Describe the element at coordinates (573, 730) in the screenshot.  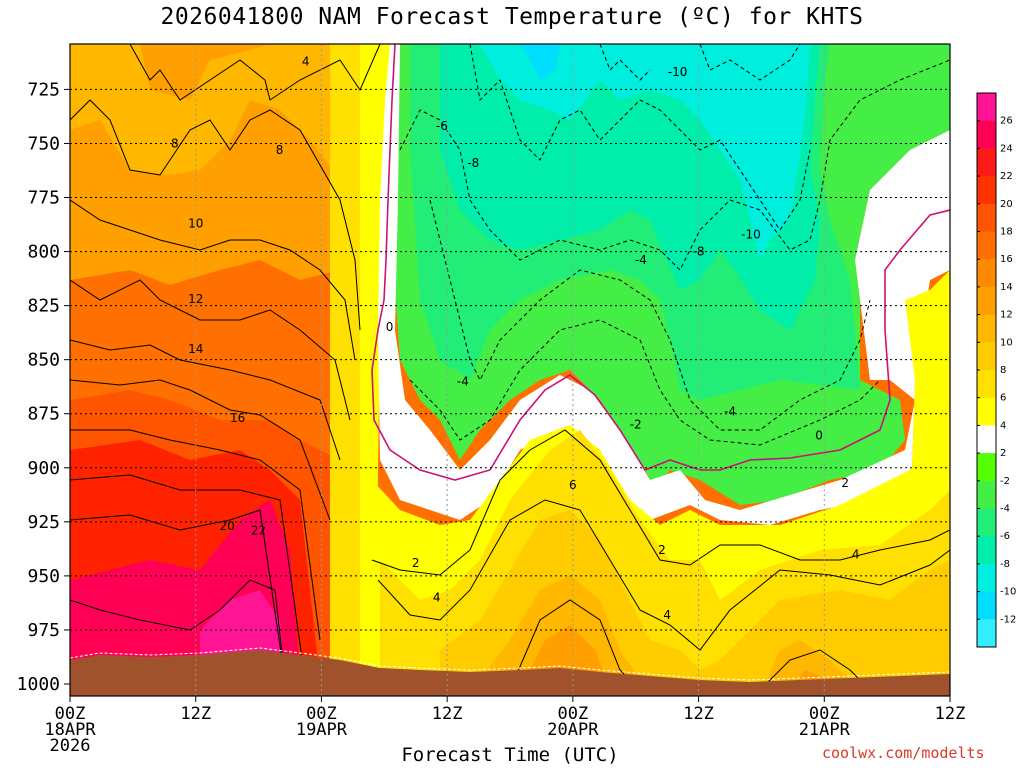
I see `x-tick-label: 20APR` at that location.